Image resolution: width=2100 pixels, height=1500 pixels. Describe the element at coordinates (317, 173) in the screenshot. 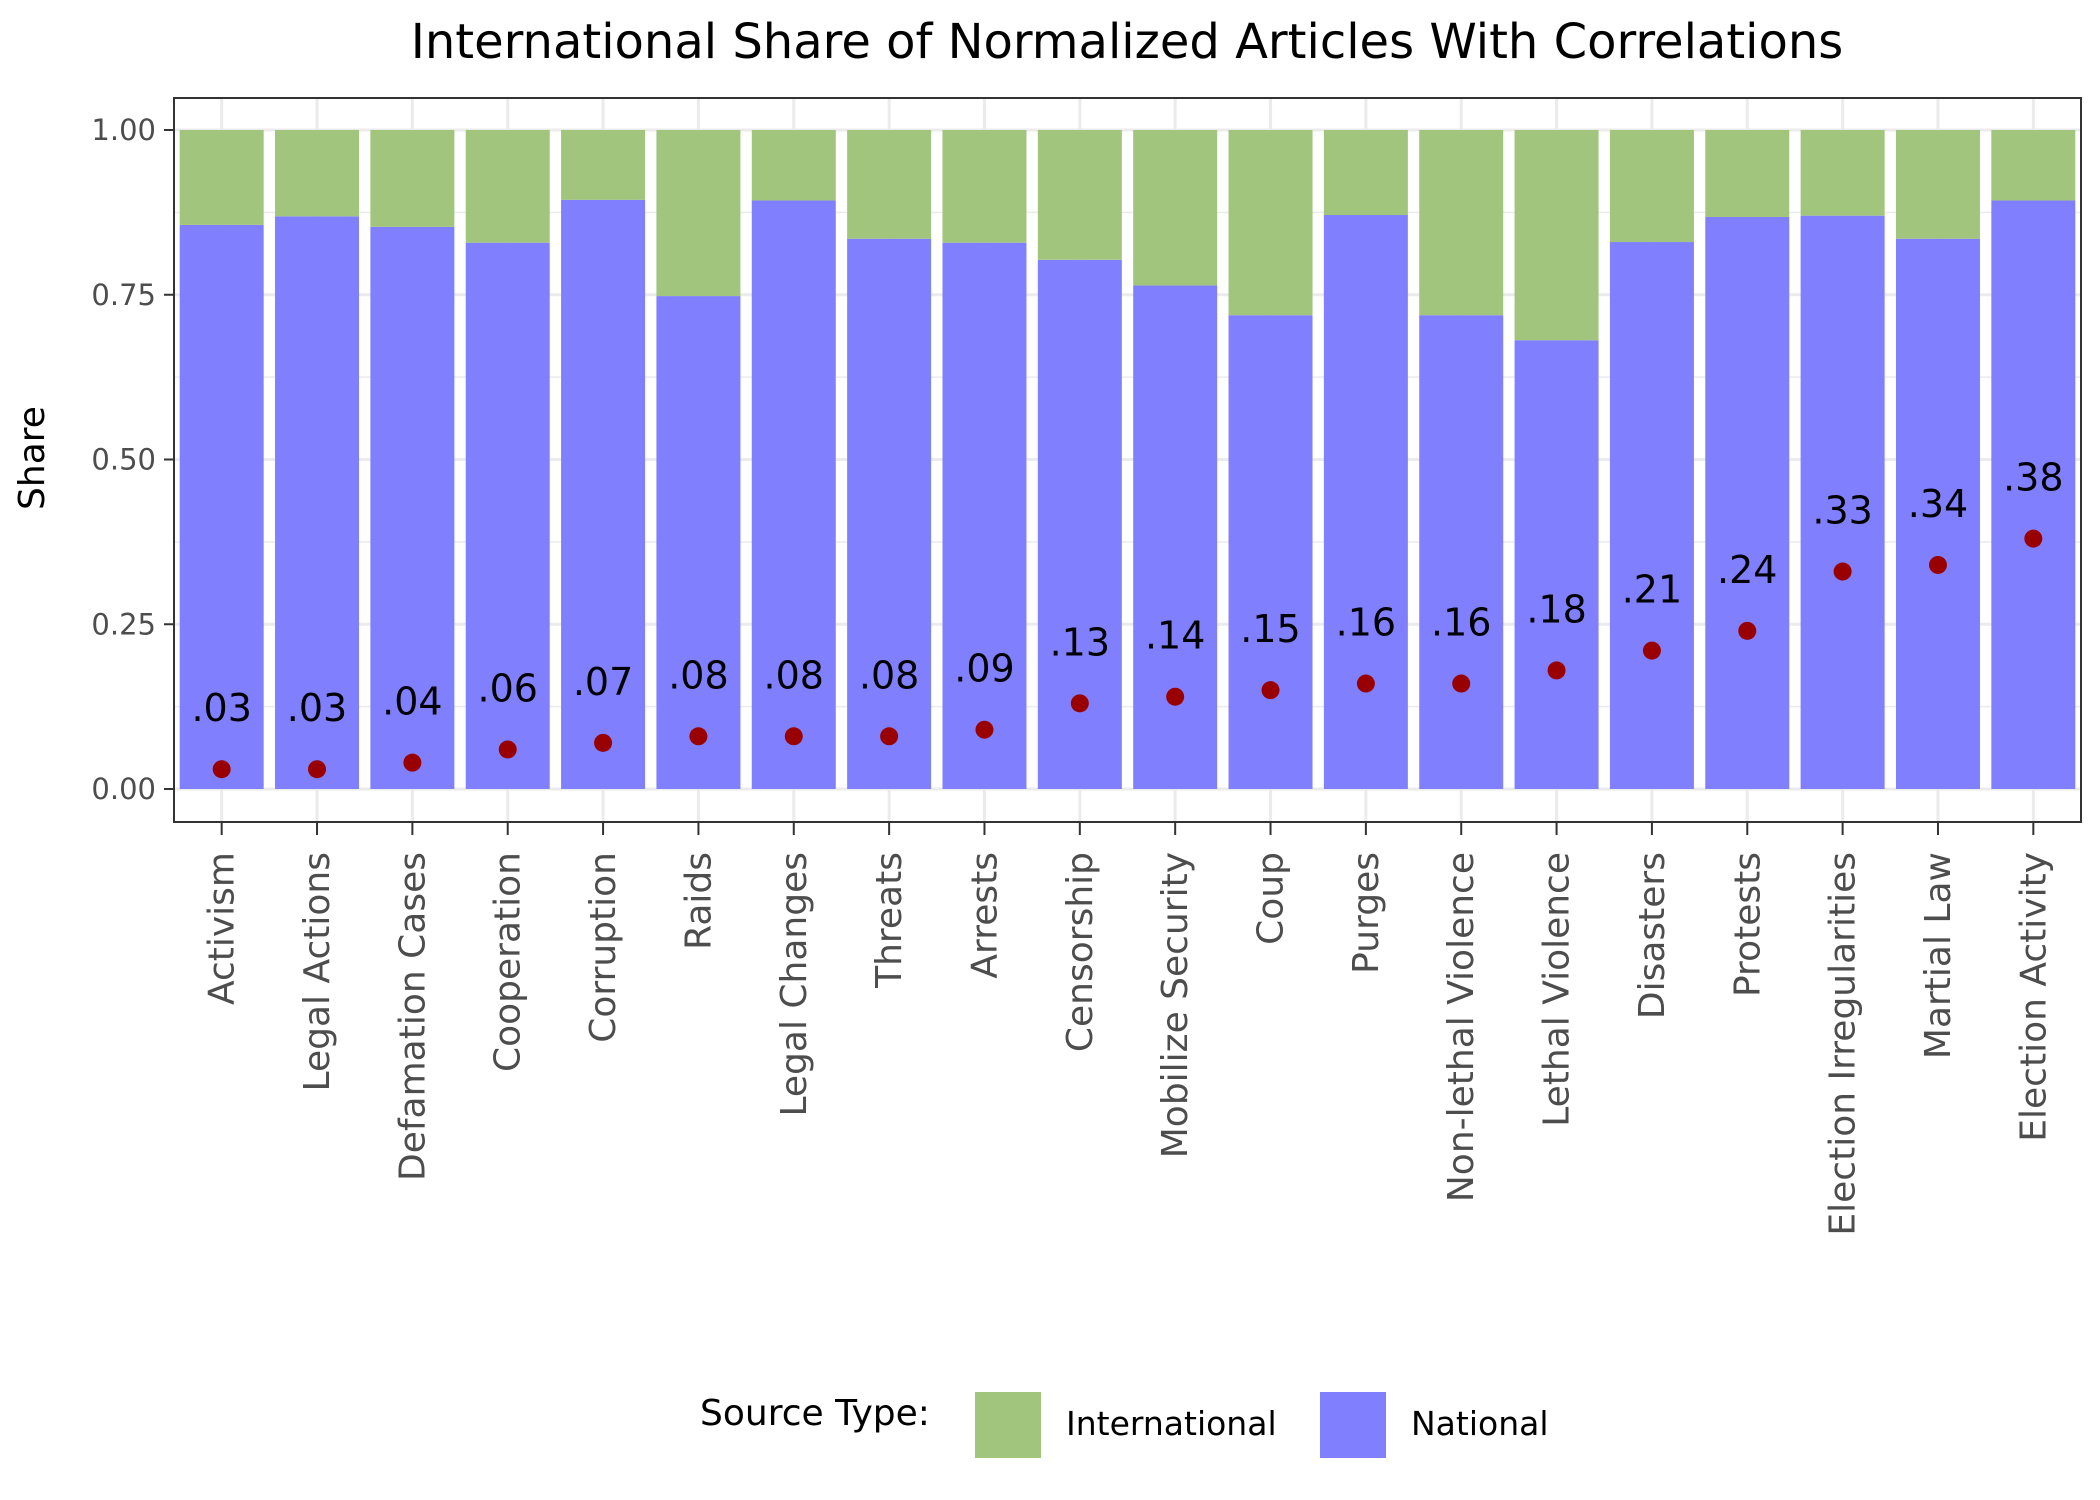

I see `bar-international-legal-actions` at that location.